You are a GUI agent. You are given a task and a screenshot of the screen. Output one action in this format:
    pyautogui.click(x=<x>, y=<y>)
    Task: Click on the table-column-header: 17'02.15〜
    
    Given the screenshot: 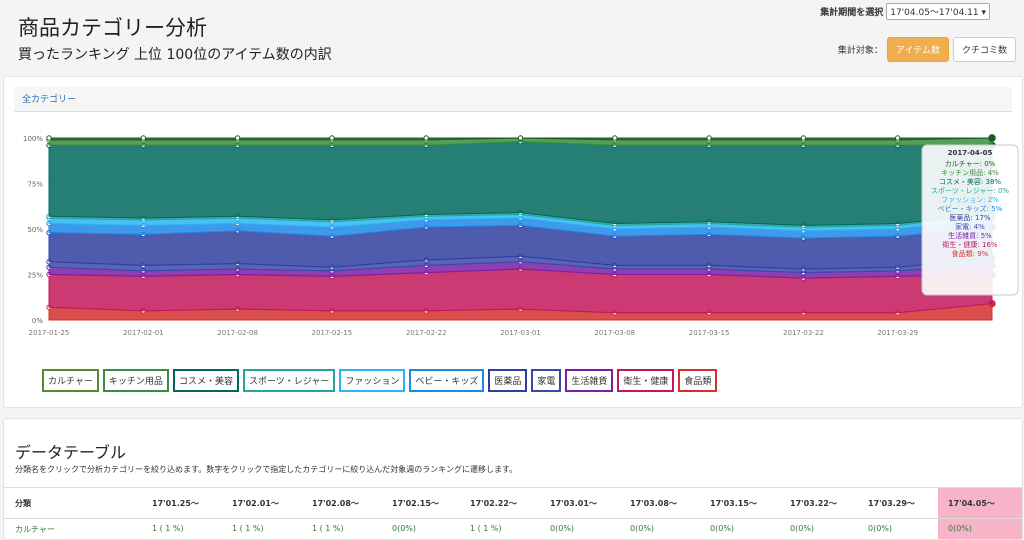 What is the action you would take?
    pyautogui.click(x=415, y=503)
    